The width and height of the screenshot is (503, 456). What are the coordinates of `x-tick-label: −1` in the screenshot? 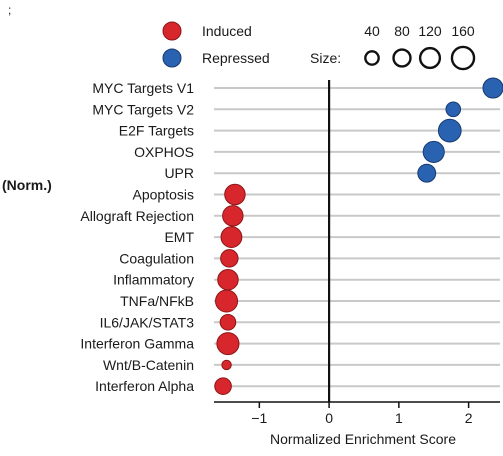 It's located at (259, 418).